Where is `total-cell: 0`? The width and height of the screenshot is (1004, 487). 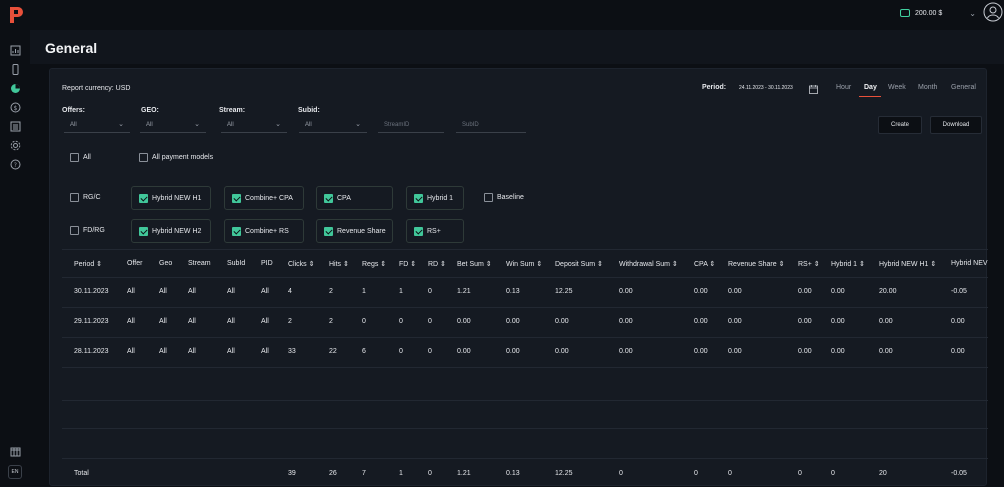 total-cell: 0 is located at coordinates (696, 473).